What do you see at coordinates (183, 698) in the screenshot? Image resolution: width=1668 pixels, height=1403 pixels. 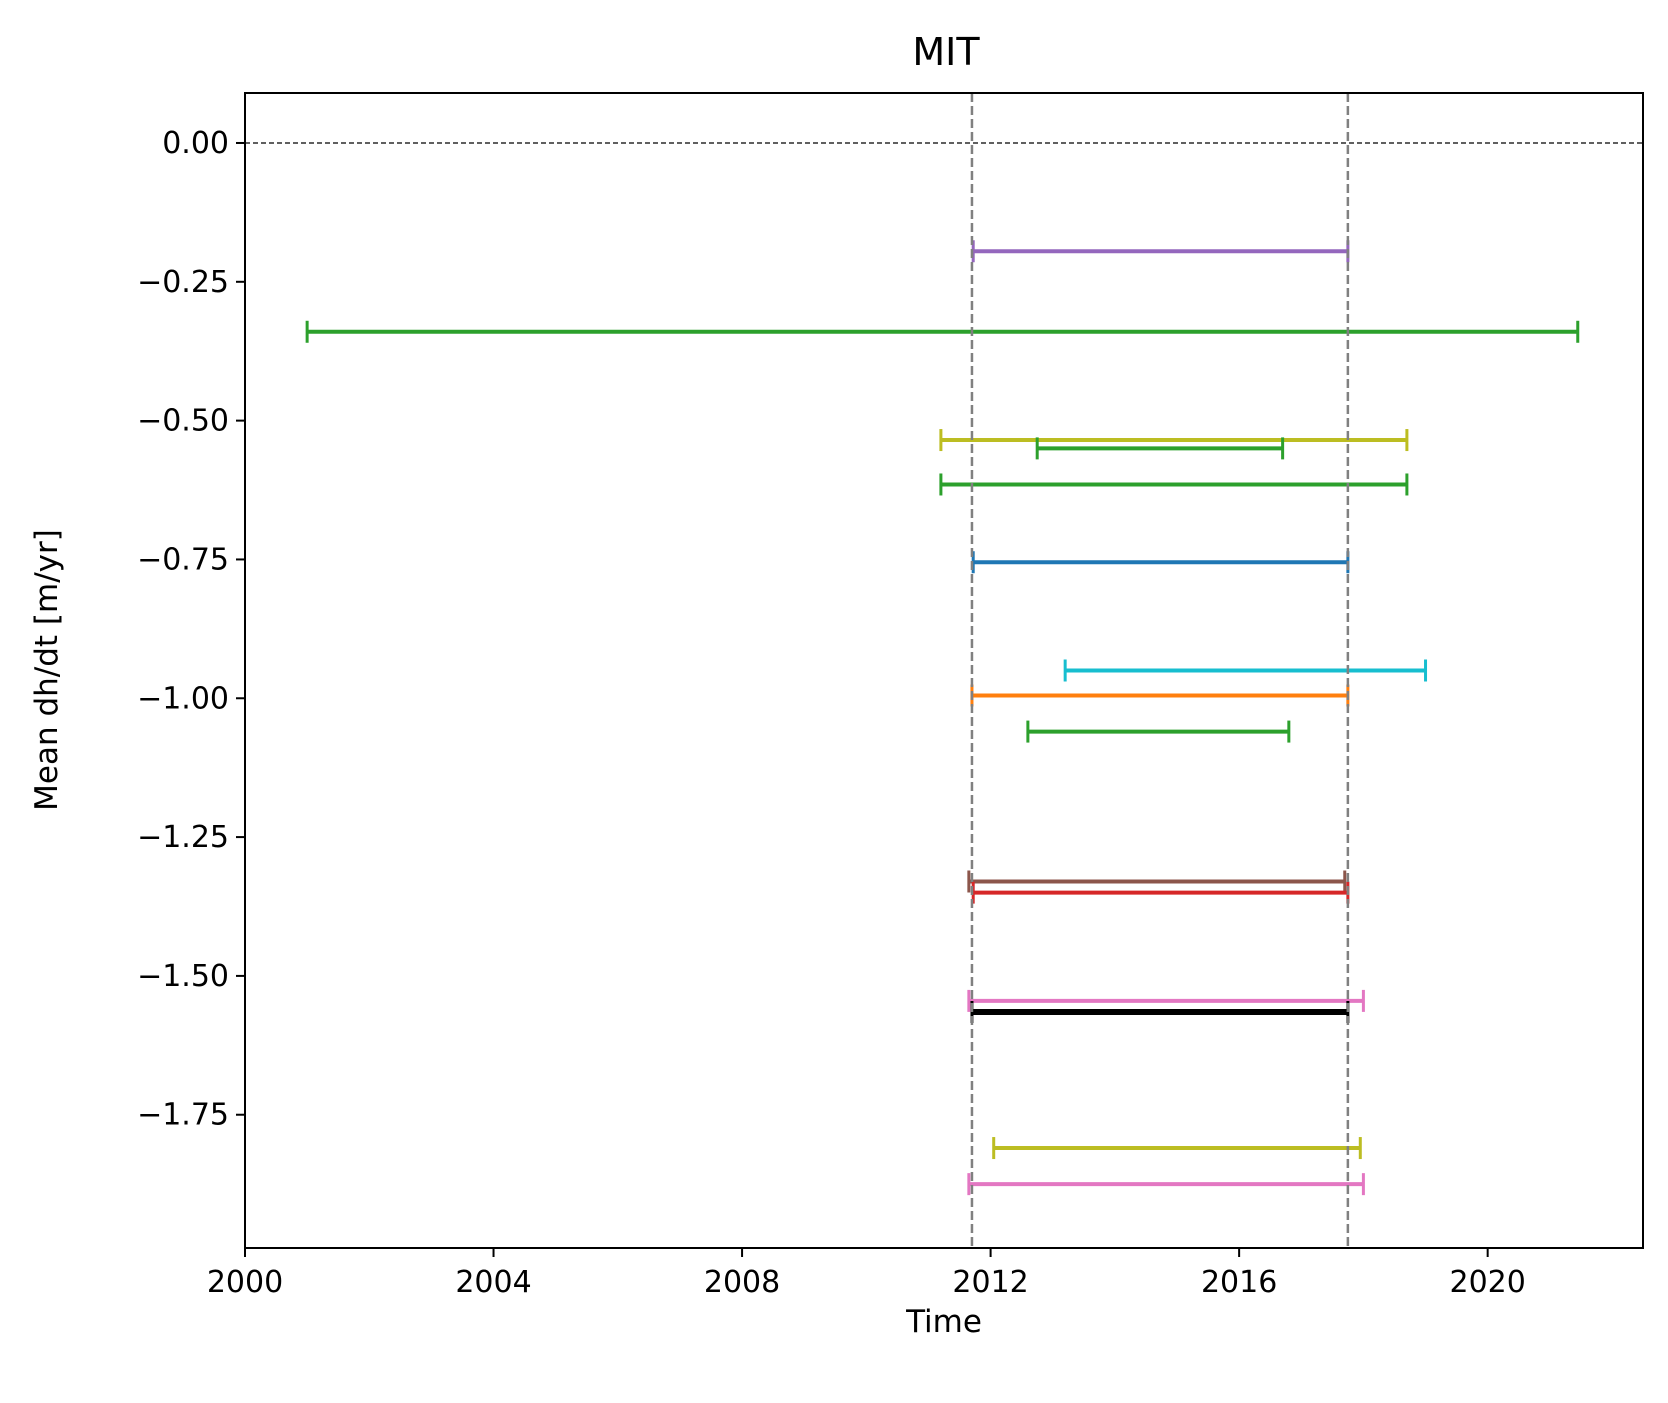 I see `y-tick-label-4: −1.00` at bounding box center [183, 698].